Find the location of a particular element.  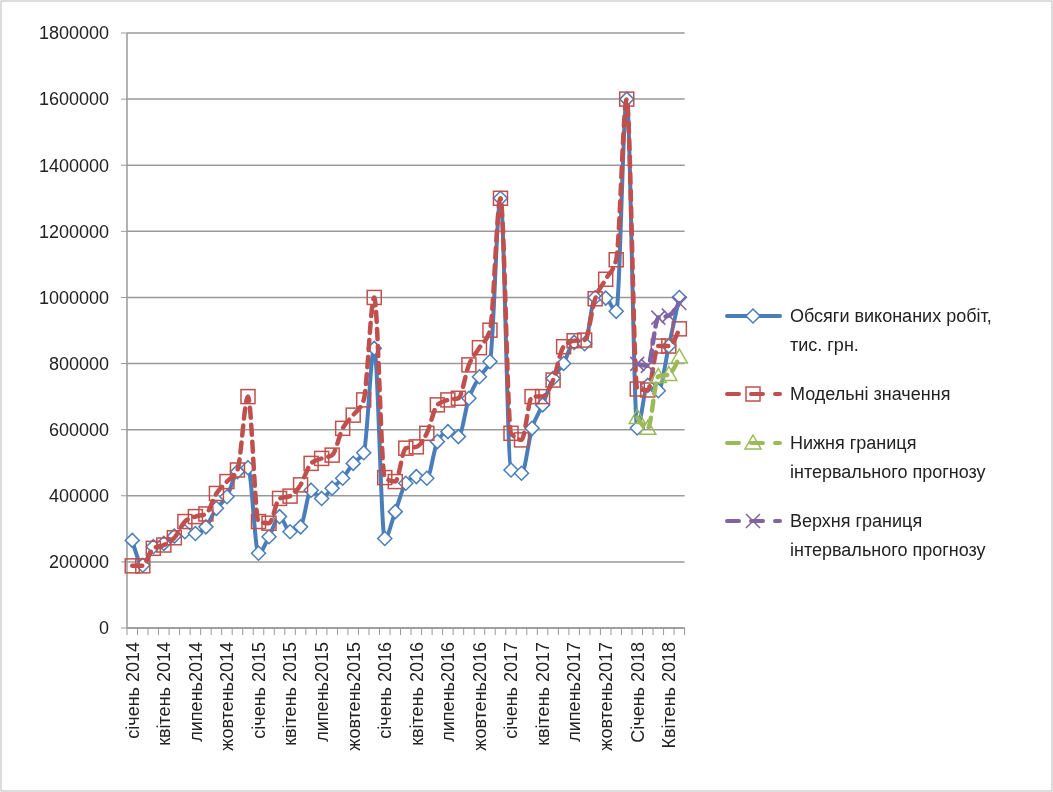

x-tick-label: січень 2016 is located at coordinates (385, 690).